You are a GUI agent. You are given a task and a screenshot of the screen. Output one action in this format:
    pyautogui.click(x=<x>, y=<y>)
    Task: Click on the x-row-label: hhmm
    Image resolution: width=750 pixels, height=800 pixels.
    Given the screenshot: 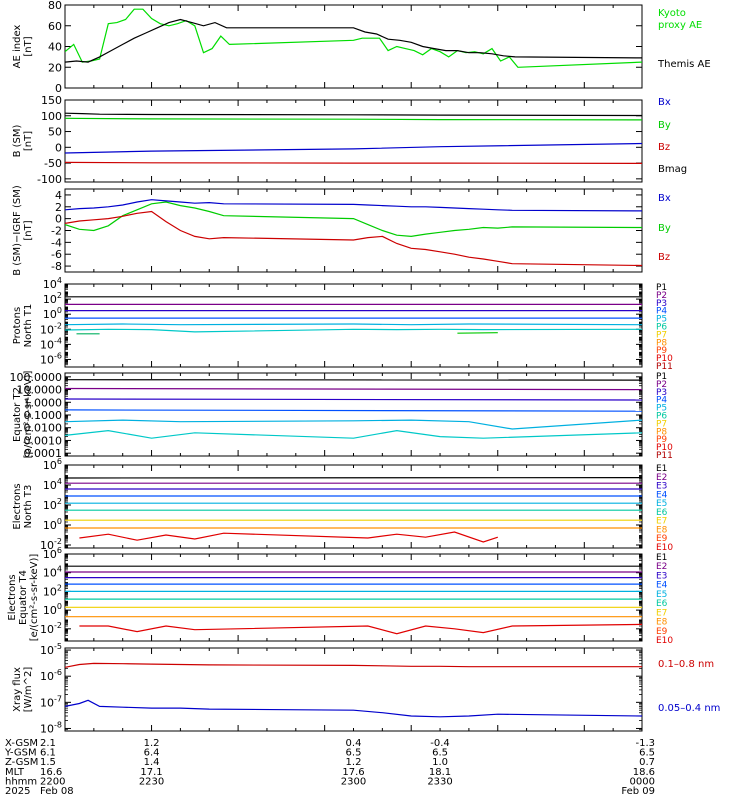 What is the action you would take?
    pyautogui.click(x=21, y=781)
    